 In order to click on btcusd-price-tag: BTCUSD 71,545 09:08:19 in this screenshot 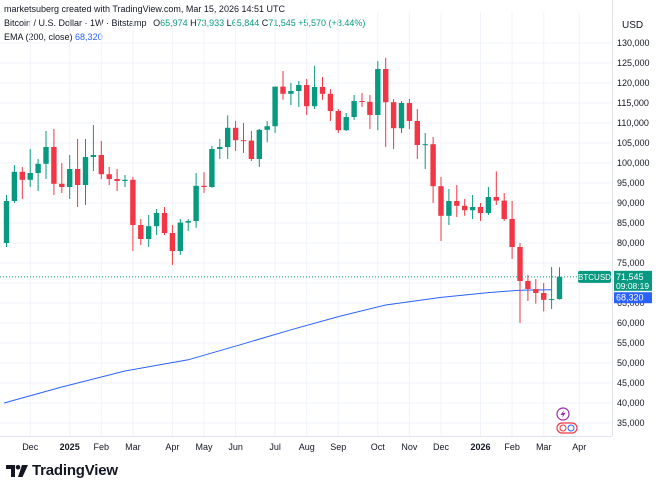, I will do `click(615, 280)`.